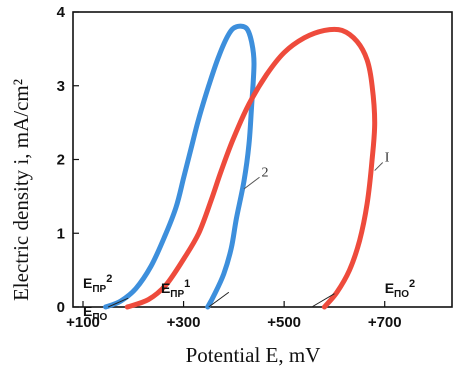 The width and height of the screenshot is (459, 370). What do you see at coordinates (61, 12) in the screenshot?
I see `y-tick-label: 4` at bounding box center [61, 12].